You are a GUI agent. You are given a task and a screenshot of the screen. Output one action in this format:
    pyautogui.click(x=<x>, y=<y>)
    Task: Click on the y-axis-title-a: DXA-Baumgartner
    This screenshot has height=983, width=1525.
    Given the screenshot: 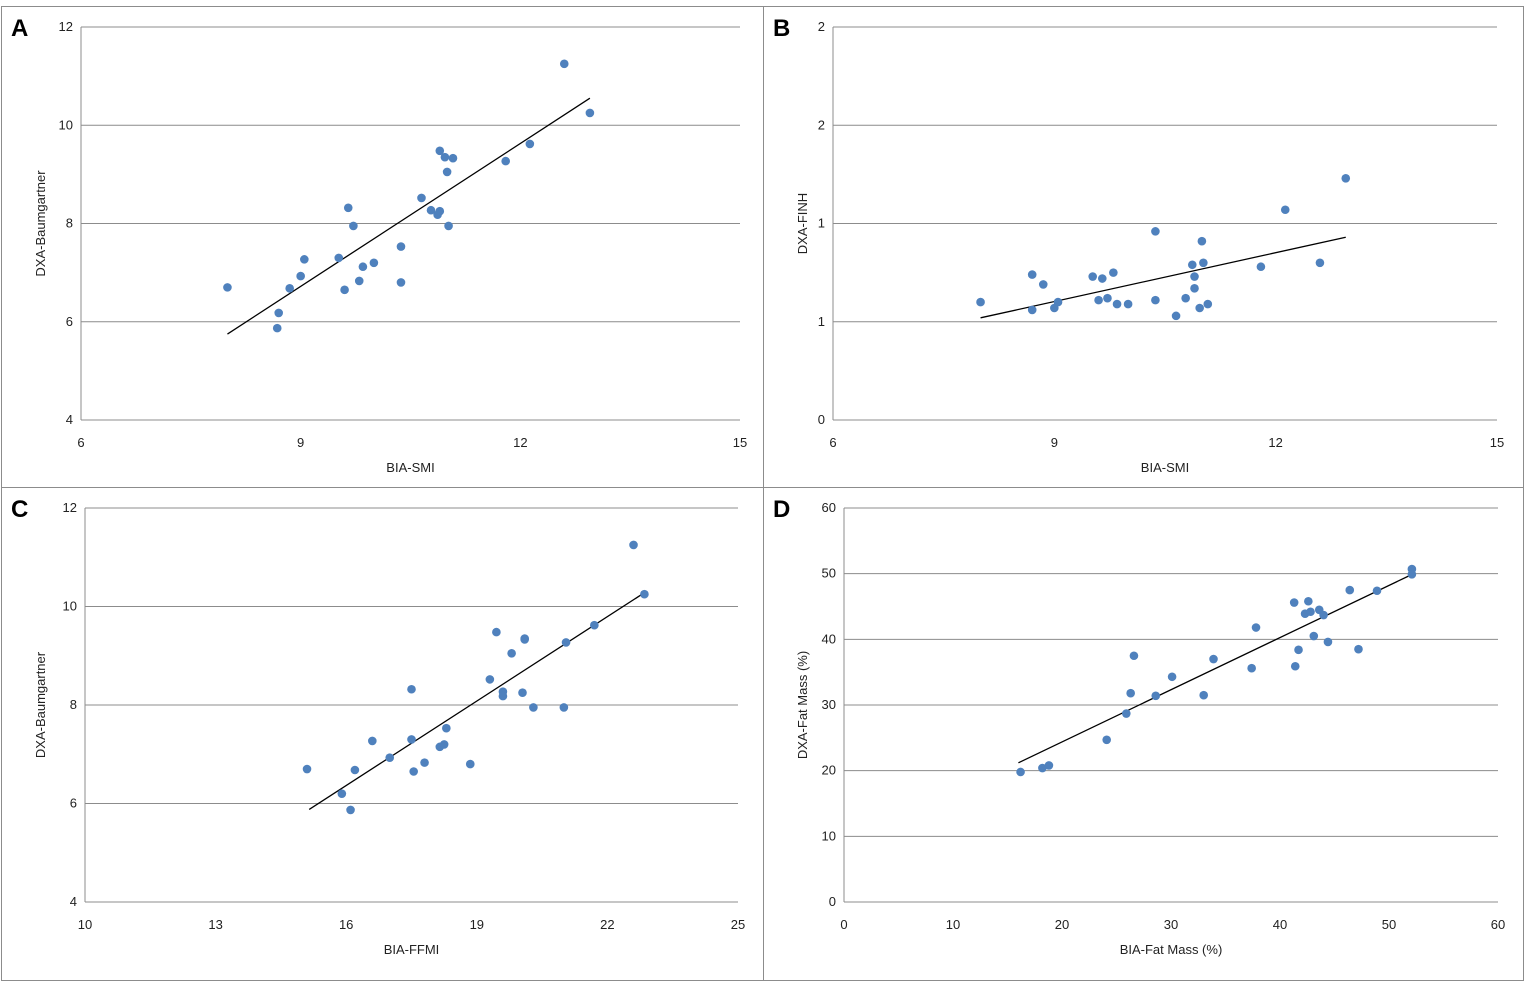 What is the action you would take?
    pyautogui.click(x=40, y=223)
    